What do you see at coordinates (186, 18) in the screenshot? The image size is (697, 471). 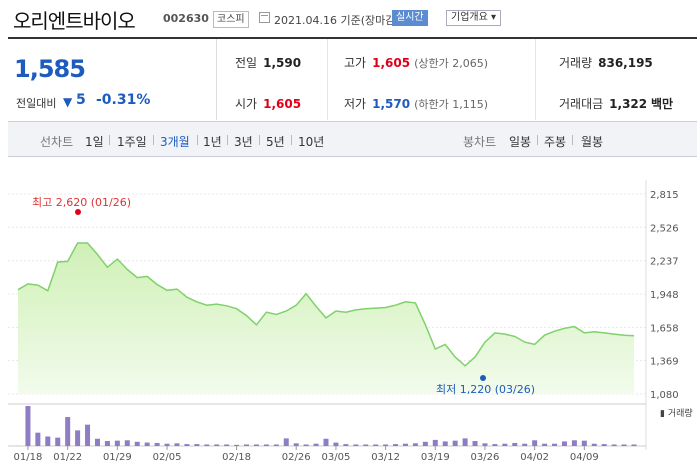 I see `stock-code: 002630` at bounding box center [186, 18].